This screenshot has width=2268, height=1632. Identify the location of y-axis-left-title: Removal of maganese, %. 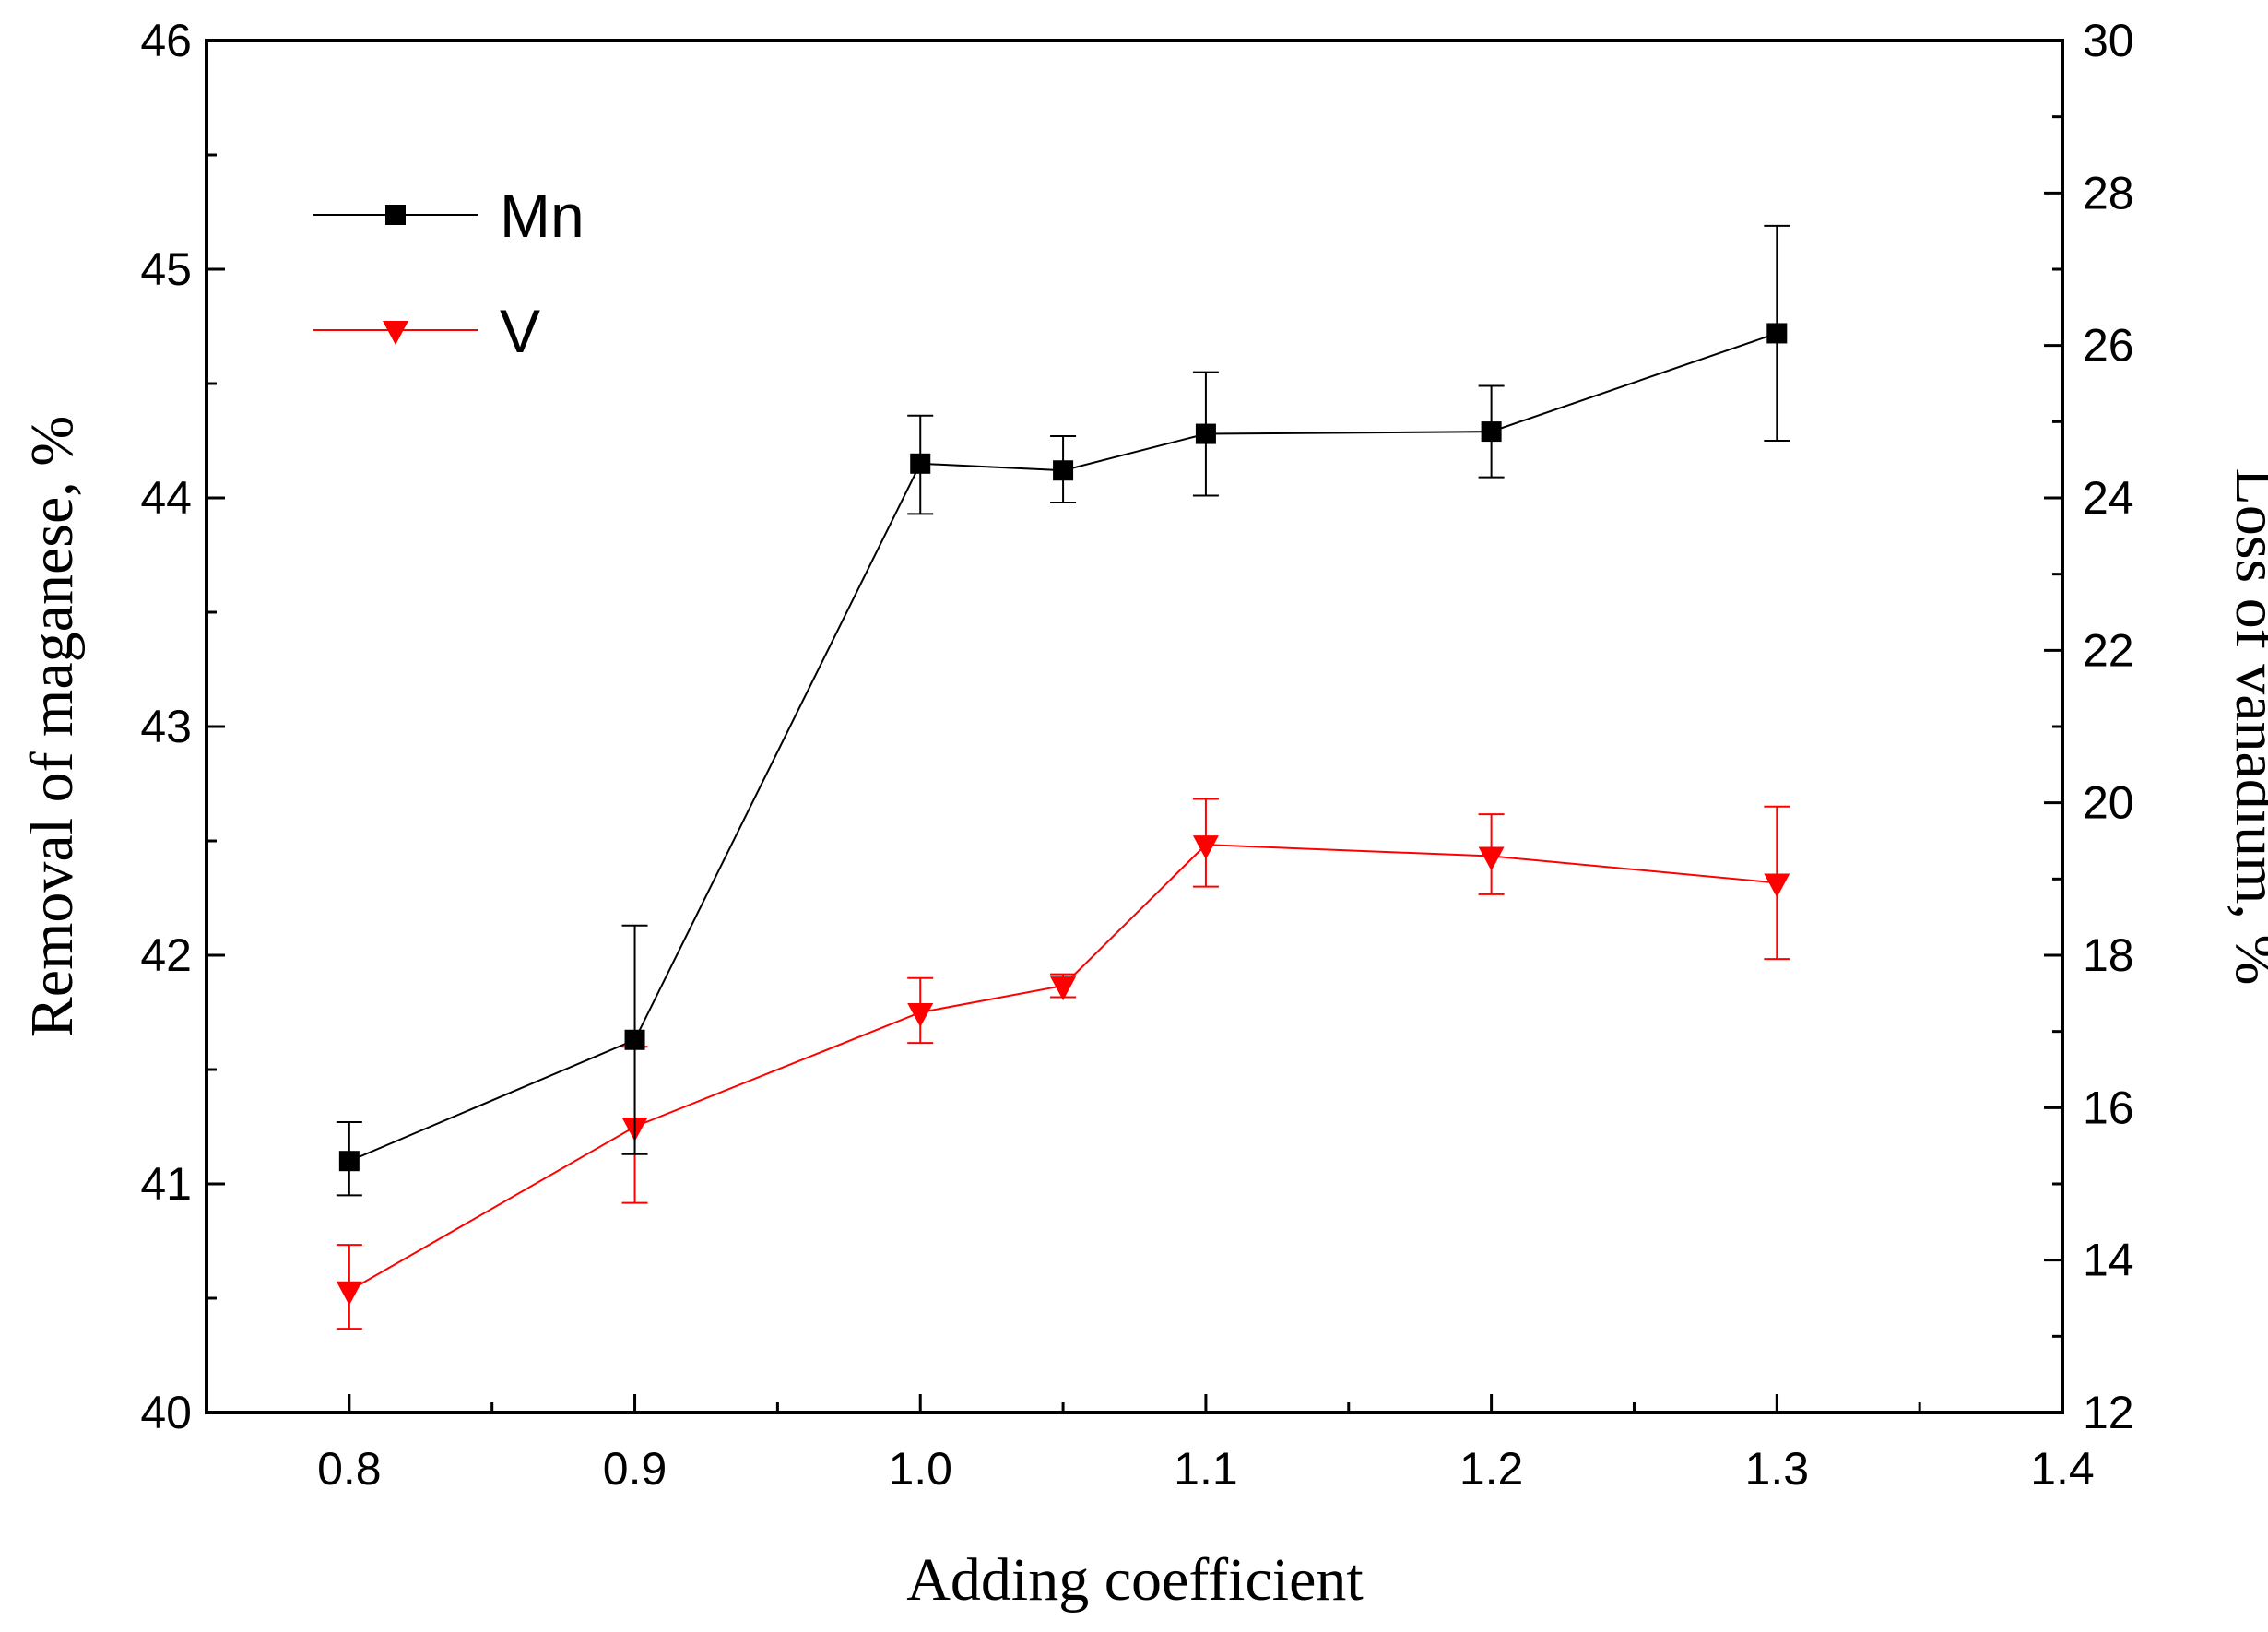
(52, 726).